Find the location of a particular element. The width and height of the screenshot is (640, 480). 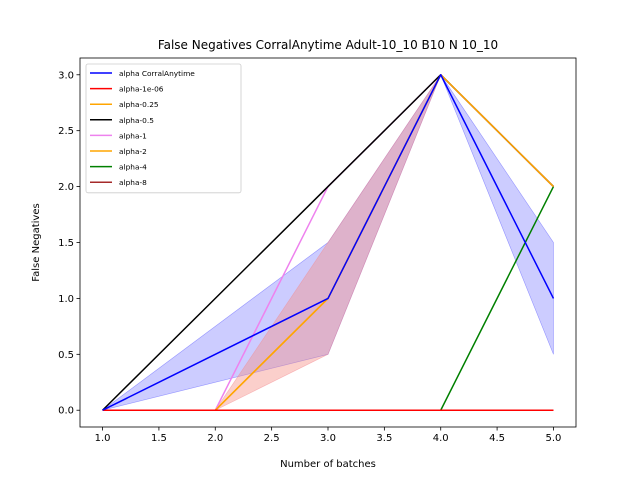

y-tick-label: 2.0 is located at coordinates (66, 187).